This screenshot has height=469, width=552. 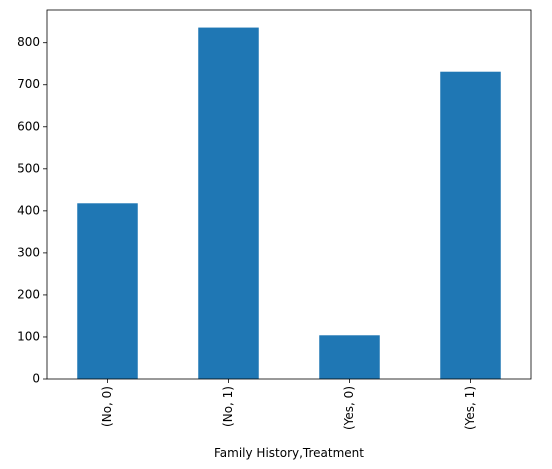 What do you see at coordinates (28, 84) in the screenshot?
I see `y-tick-label: 700` at bounding box center [28, 84].